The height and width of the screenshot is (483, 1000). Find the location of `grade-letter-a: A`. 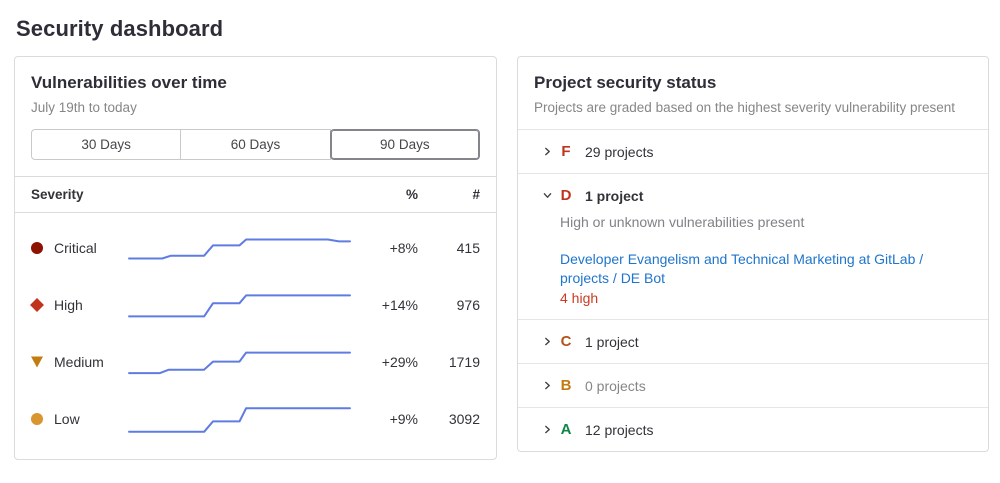

grade-letter-a: A is located at coordinates (566, 429).